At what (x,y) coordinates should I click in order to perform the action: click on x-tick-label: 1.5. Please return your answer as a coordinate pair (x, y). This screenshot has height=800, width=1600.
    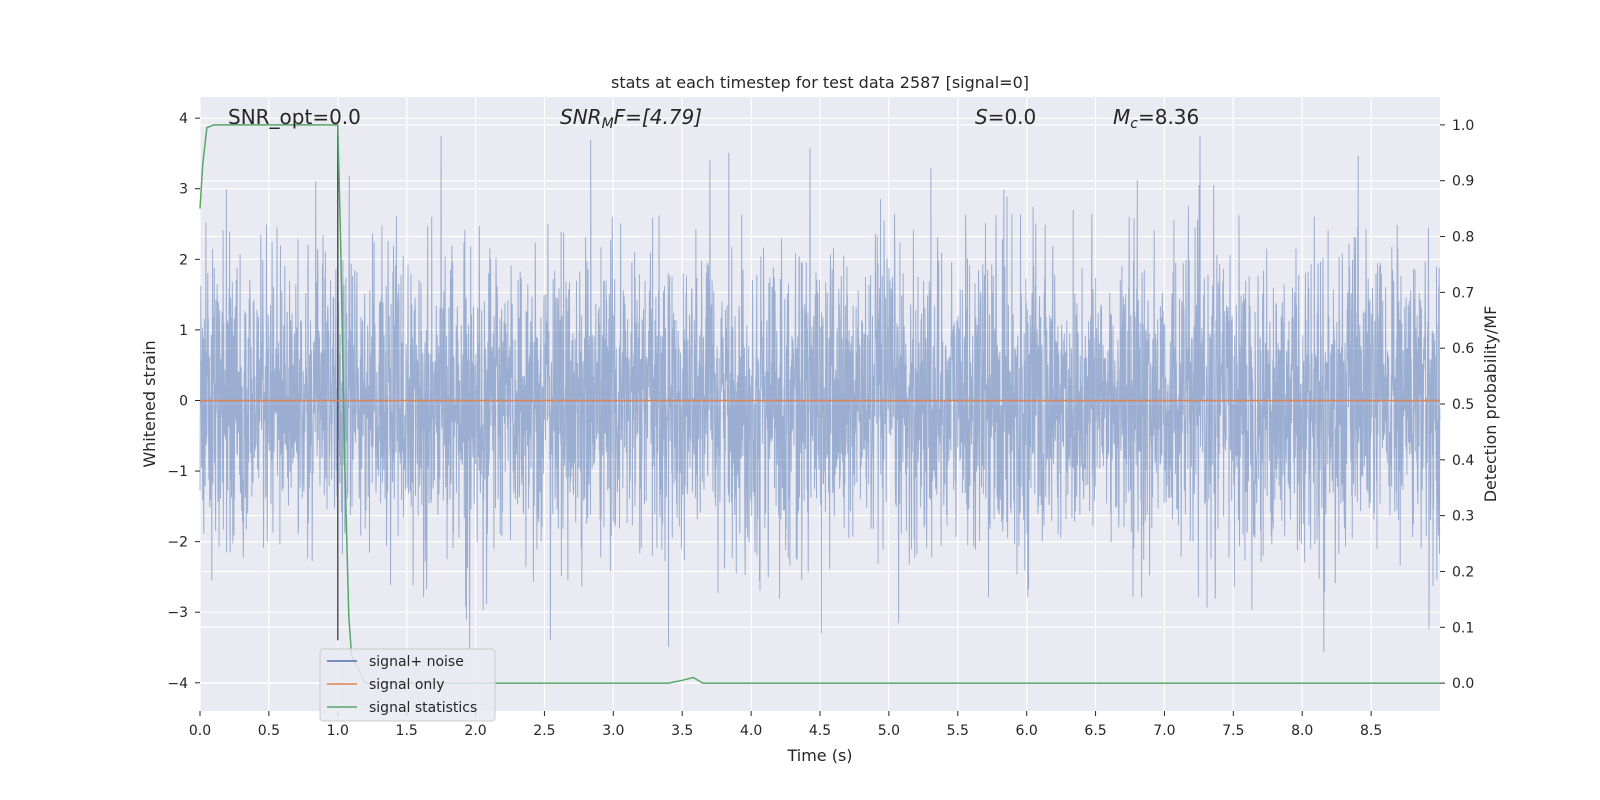
    Looking at the image, I should click on (407, 731).